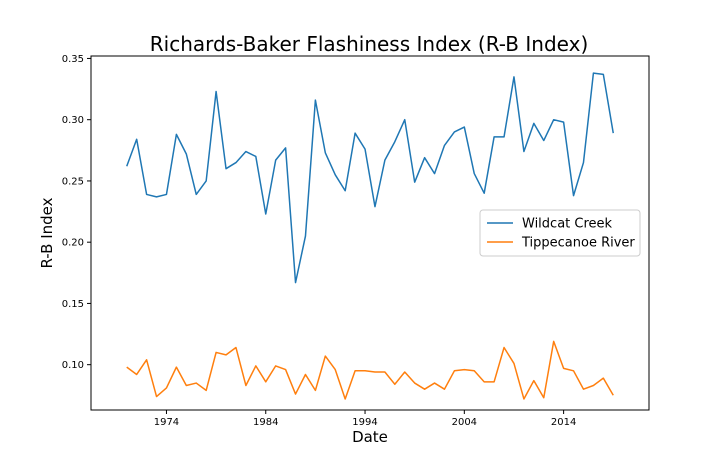 This screenshot has width=720, height=468. I want to click on x-tick-label: 1994, so click(364, 422).